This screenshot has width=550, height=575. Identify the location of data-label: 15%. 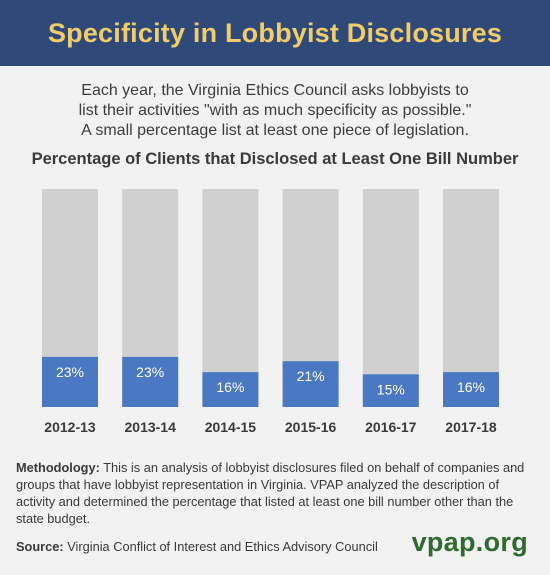
(391, 389).